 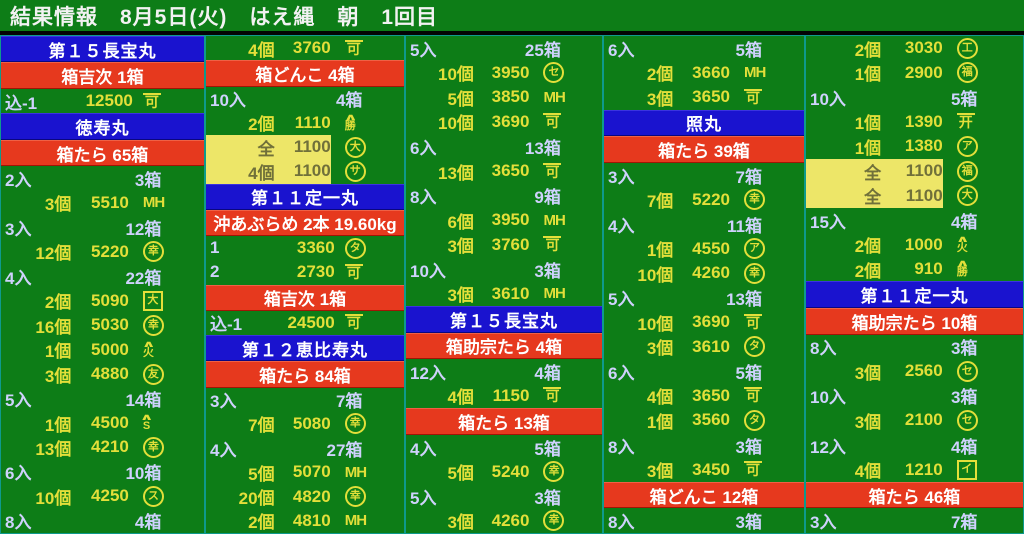 I want to click on buyer-mark-slot: イ, so click(x=983, y=469).